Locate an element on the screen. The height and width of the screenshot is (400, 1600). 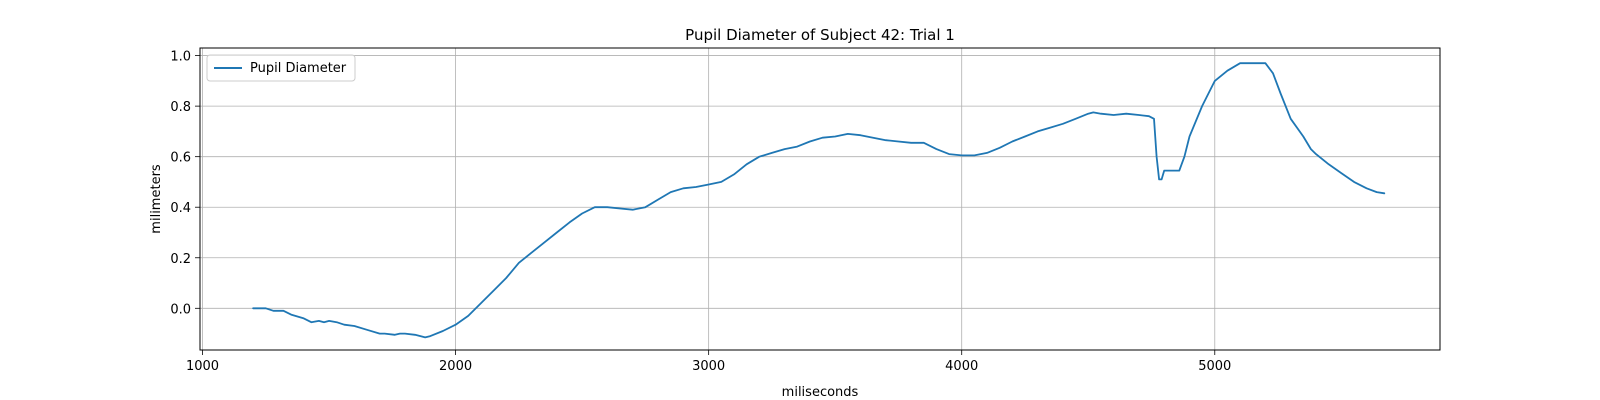
x-tick-label: 1000 is located at coordinates (202, 366).